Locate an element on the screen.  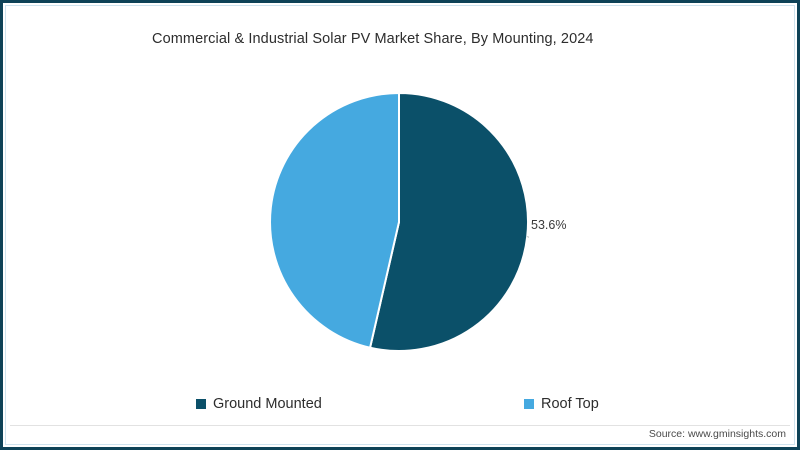
legend-label-roof-top: Roof Top is located at coordinates (570, 404).